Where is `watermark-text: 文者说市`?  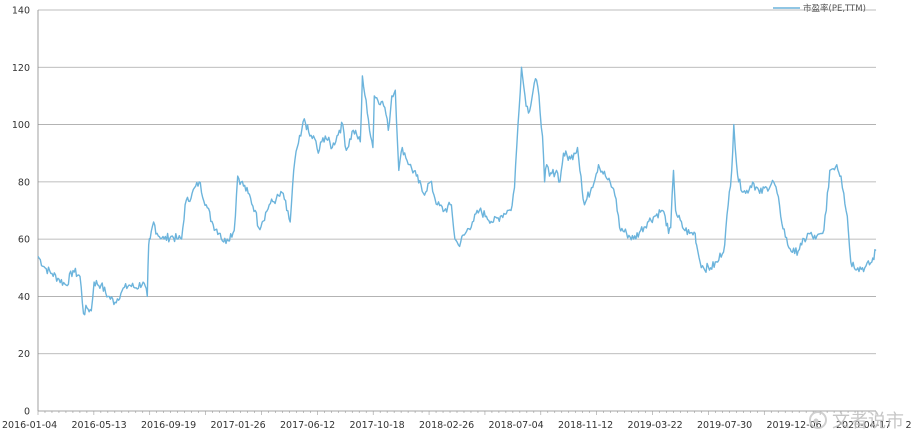
watermark-text: 文者说市 is located at coordinates (868, 421).